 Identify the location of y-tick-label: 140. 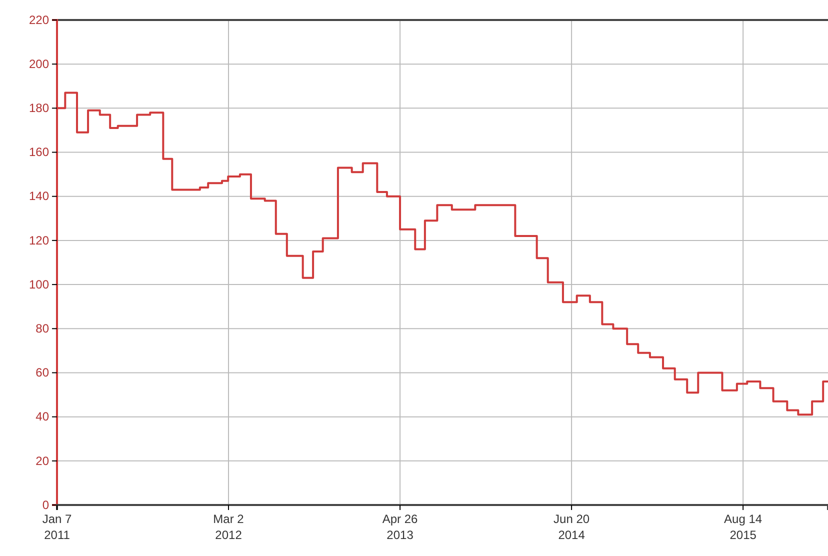
(39, 196).